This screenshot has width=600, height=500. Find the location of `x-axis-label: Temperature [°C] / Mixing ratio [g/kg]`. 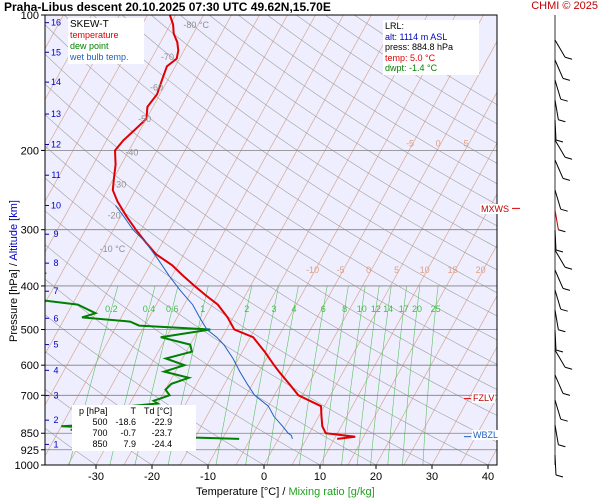

x-axis-label: Temperature [°C] / Mixing ratio [g/kg] is located at coordinates (285, 492).